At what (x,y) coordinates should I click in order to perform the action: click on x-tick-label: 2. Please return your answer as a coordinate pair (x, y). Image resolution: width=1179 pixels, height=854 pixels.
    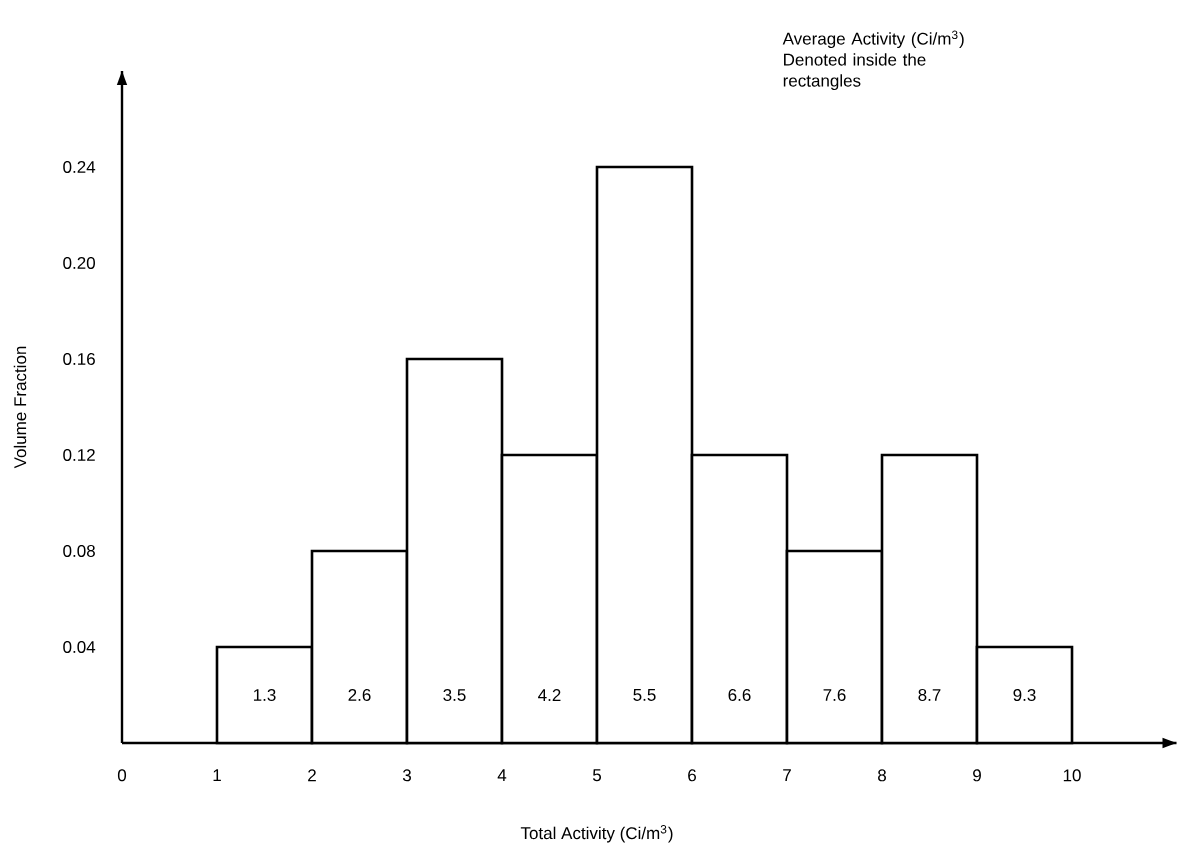
    Looking at the image, I should click on (312, 775).